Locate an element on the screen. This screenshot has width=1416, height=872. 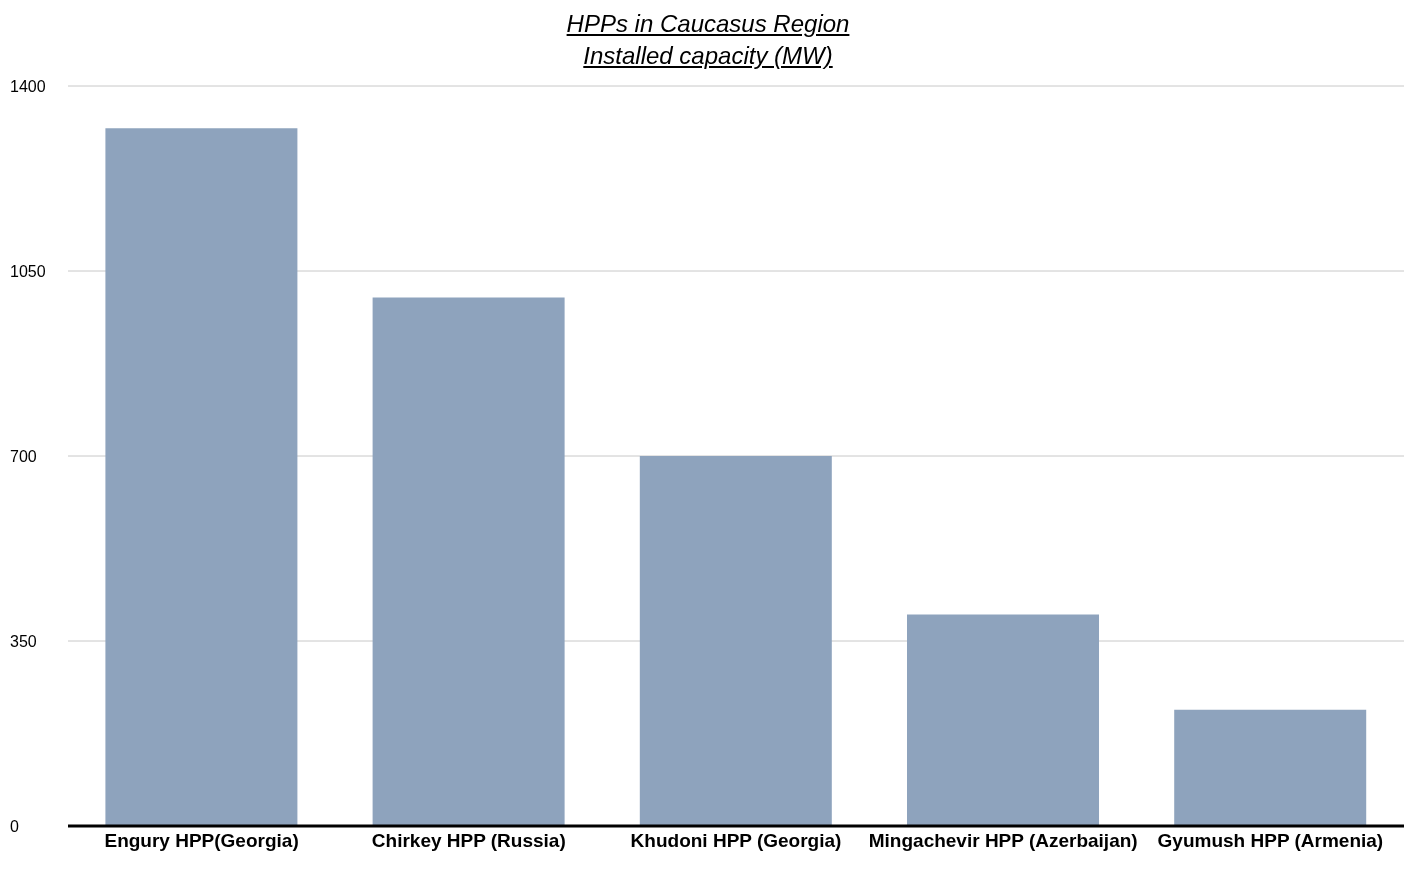
x-tick-label: Mingachevir HPP (Azerbaijan) is located at coordinates (1003, 841).